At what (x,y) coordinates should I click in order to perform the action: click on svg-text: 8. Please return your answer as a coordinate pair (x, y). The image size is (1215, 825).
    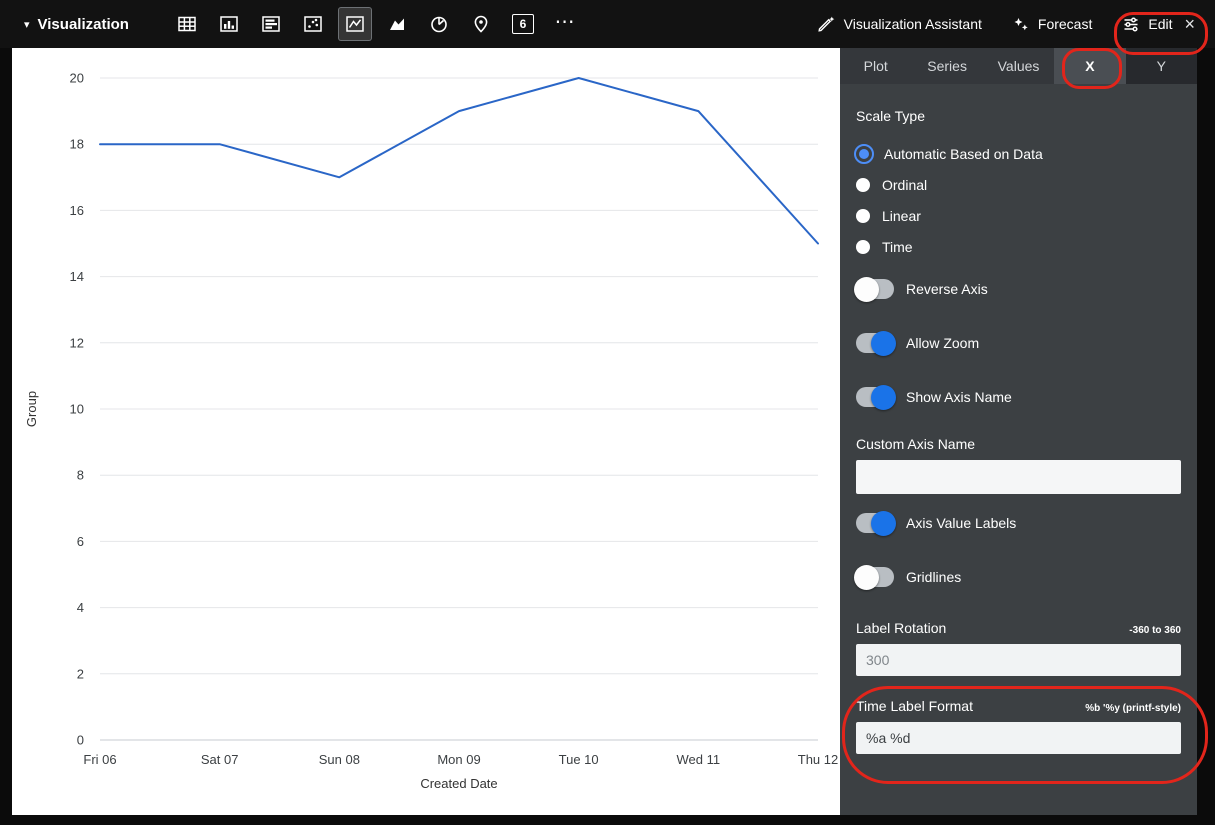
    Looking at the image, I should click on (80, 475).